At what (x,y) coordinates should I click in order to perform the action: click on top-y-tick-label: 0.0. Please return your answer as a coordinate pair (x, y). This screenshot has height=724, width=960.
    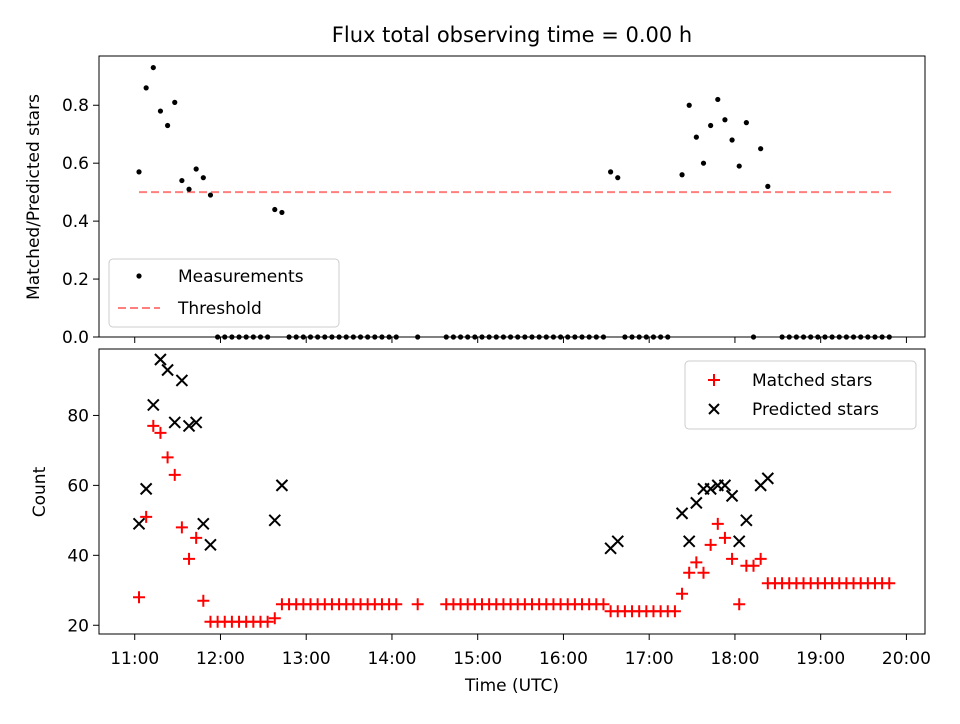
    Looking at the image, I should click on (75, 338).